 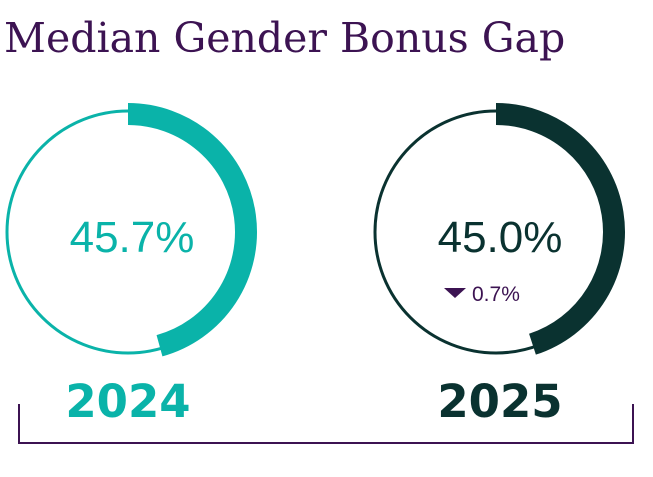 What do you see at coordinates (285, 38) in the screenshot?
I see `chart-title: Median Gender Bonus Gap` at bounding box center [285, 38].